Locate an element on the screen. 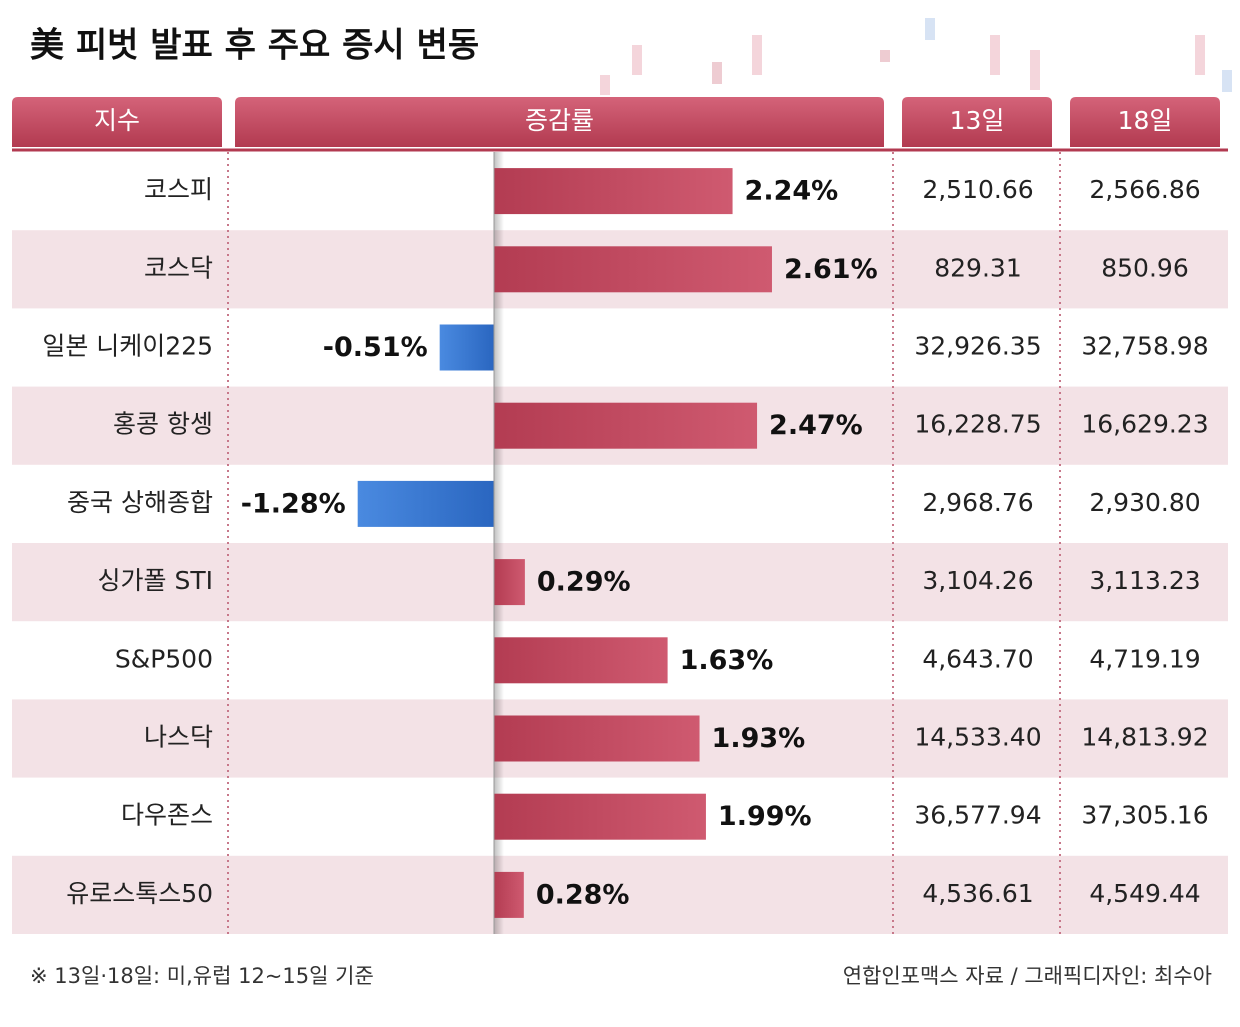 The image size is (1240, 1027). value-label: 1.99% is located at coordinates (765, 816).